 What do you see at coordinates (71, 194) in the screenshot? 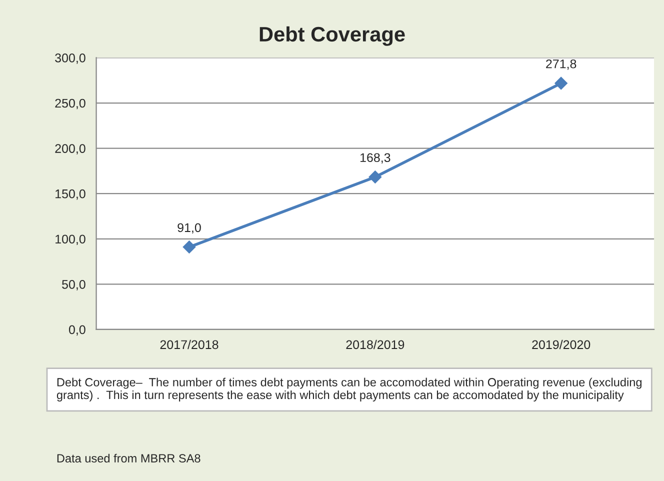
I see `y-tick-label: 150,0` at bounding box center [71, 194].